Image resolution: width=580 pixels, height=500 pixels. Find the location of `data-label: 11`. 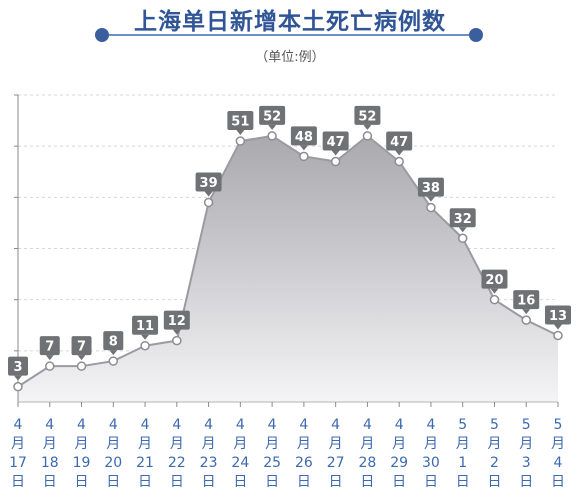

data-label: 11 is located at coordinates (145, 326).